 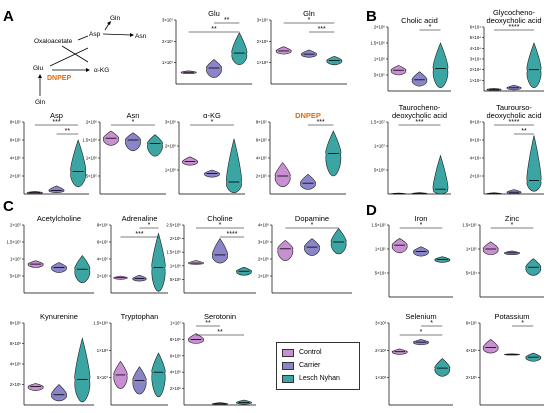 What do you see at coordinates (399, 246) in the screenshot?
I see `violin-iron-control` at bounding box center [399, 246].